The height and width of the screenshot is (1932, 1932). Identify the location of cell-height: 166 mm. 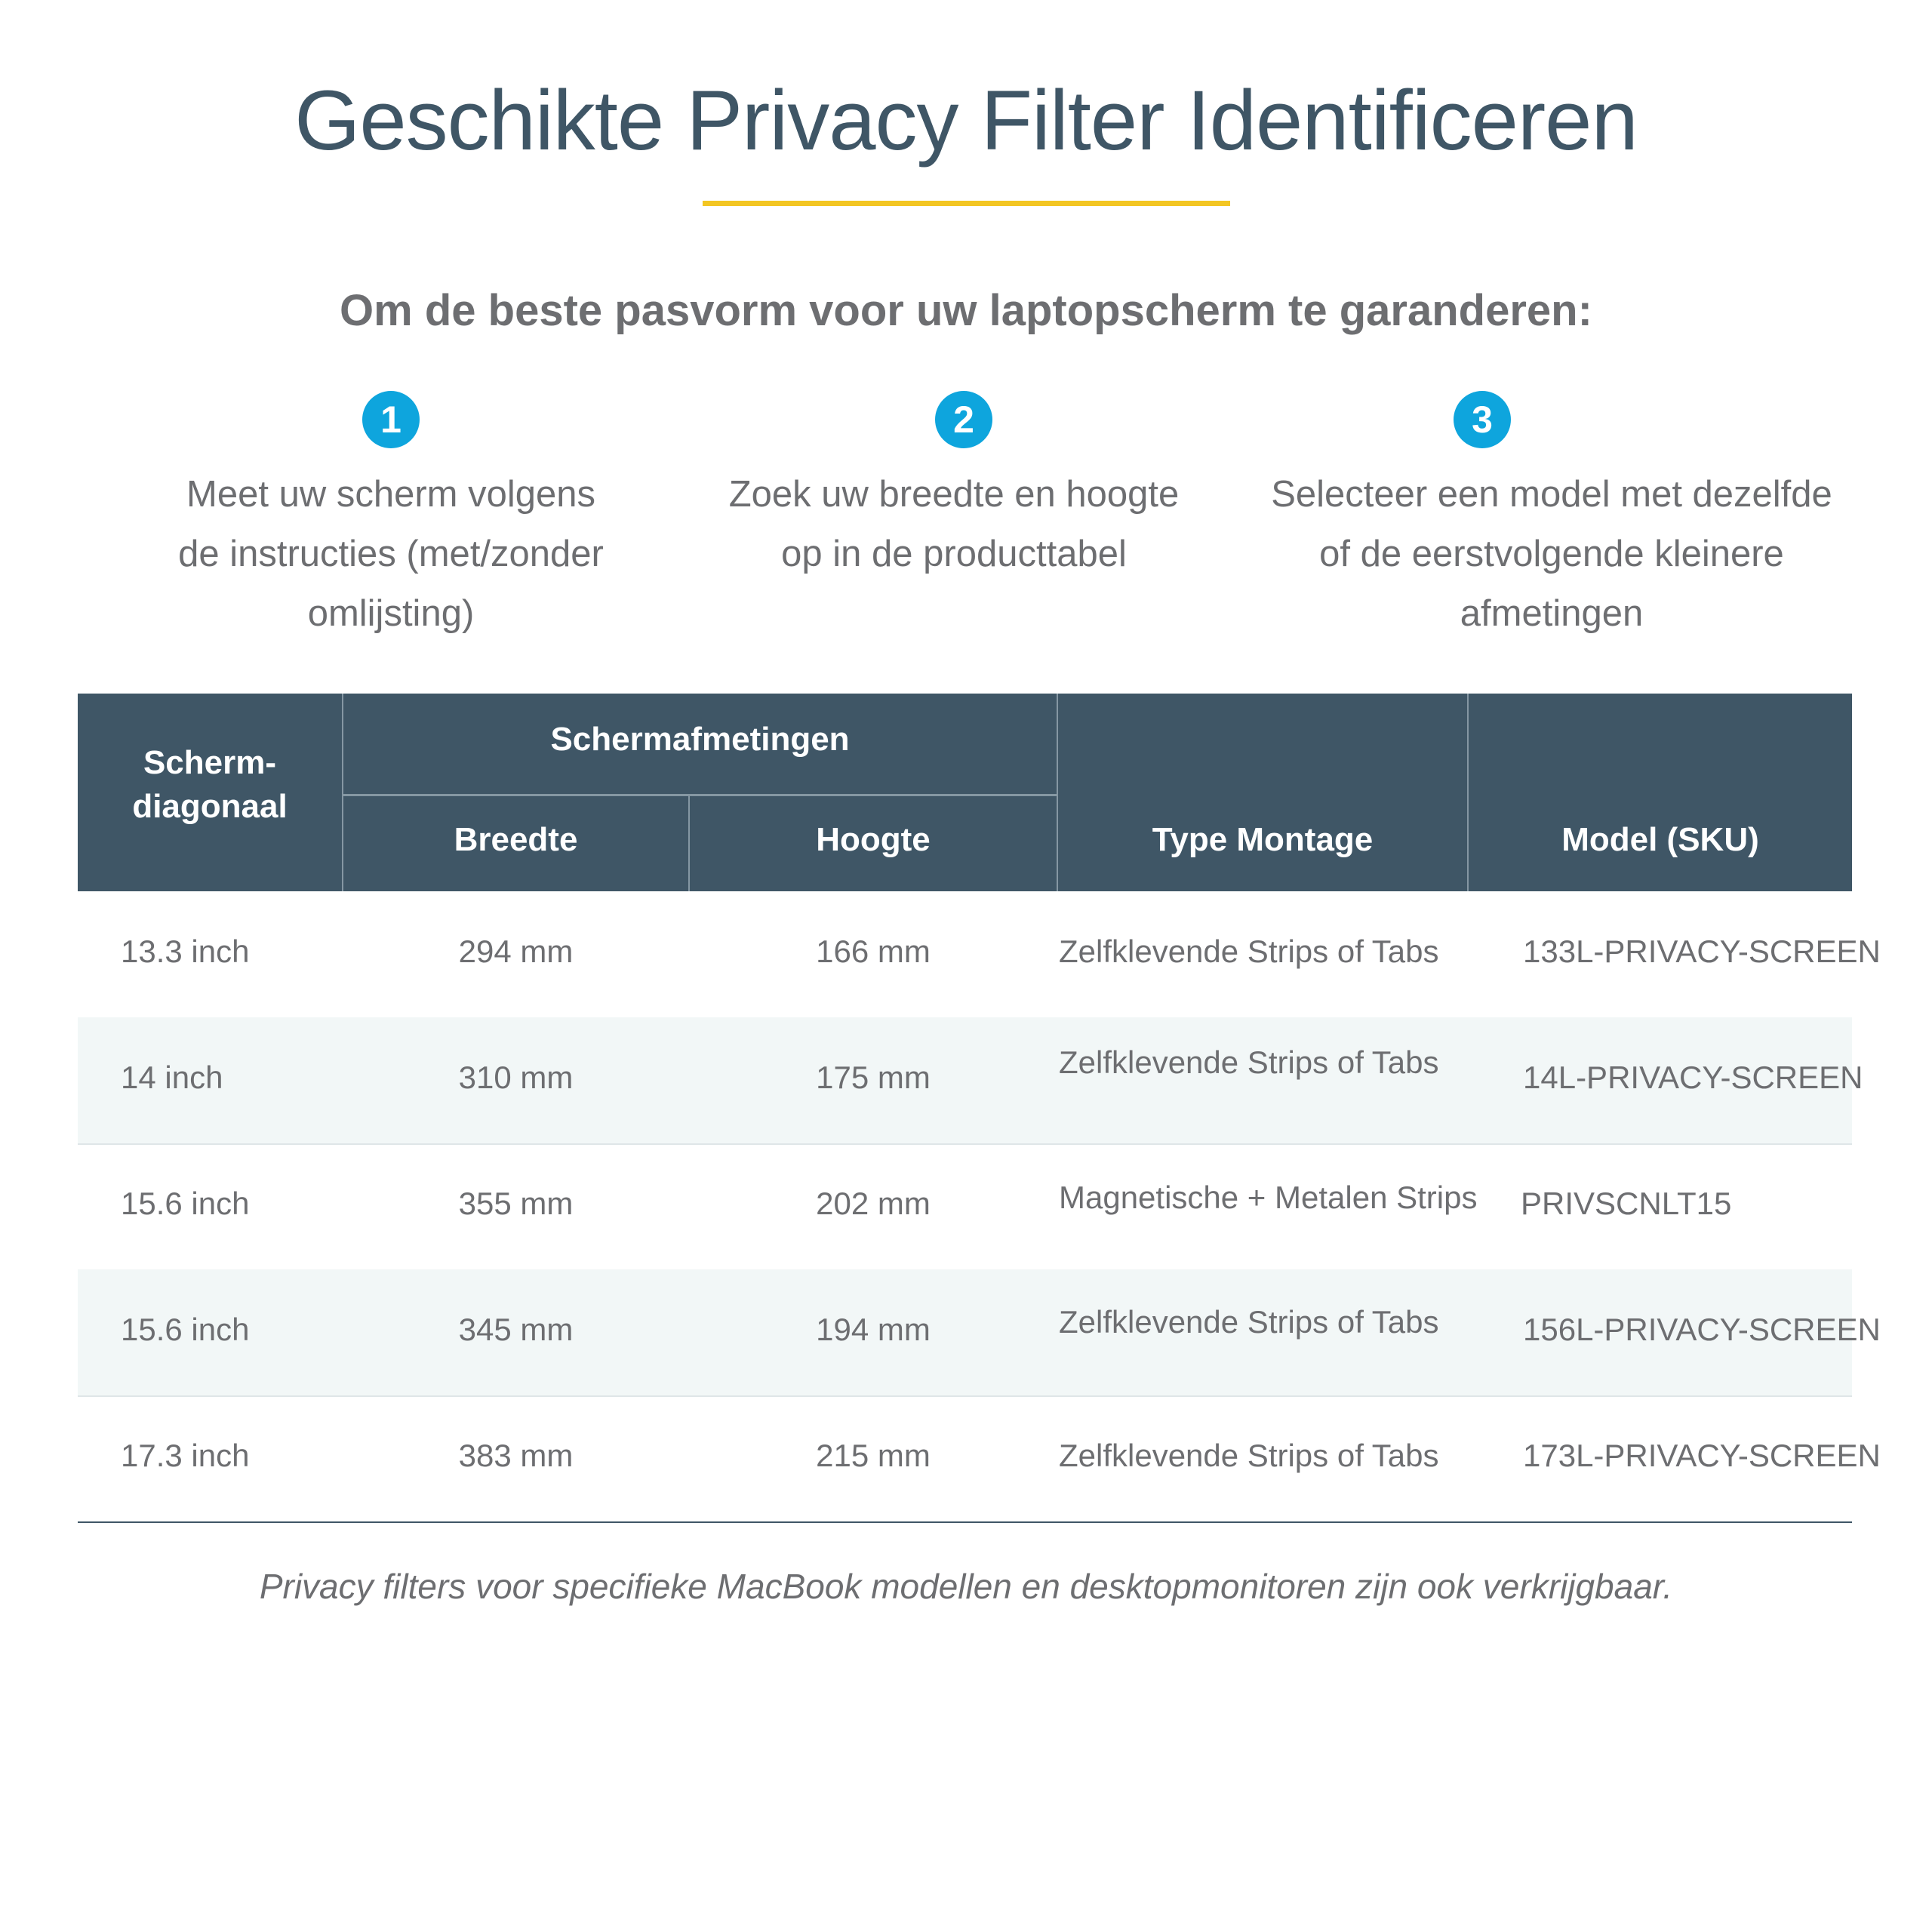
(873, 951).